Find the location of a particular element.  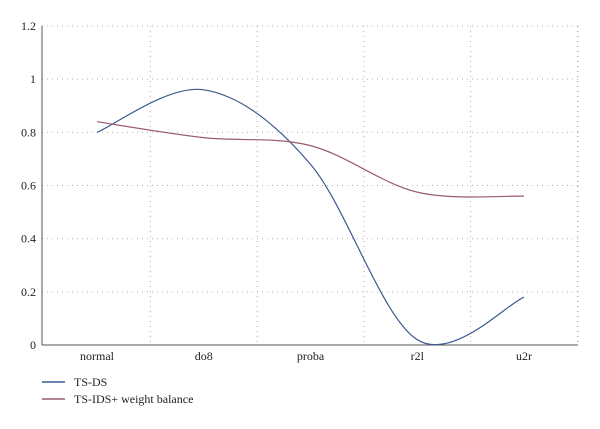

y-axis-ticks: 0 0.2 0.4 0.6 0.8 1 1.2 is located at coordinates (28, 185).